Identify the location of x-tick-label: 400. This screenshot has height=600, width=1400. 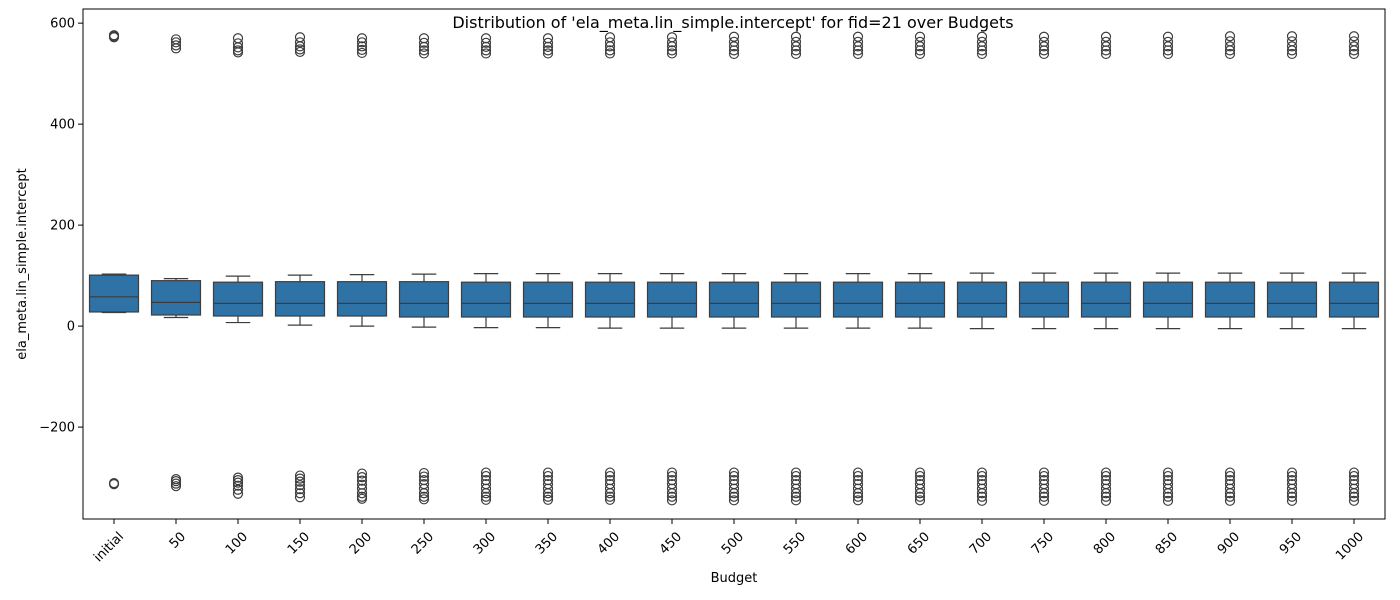
(609, 543).